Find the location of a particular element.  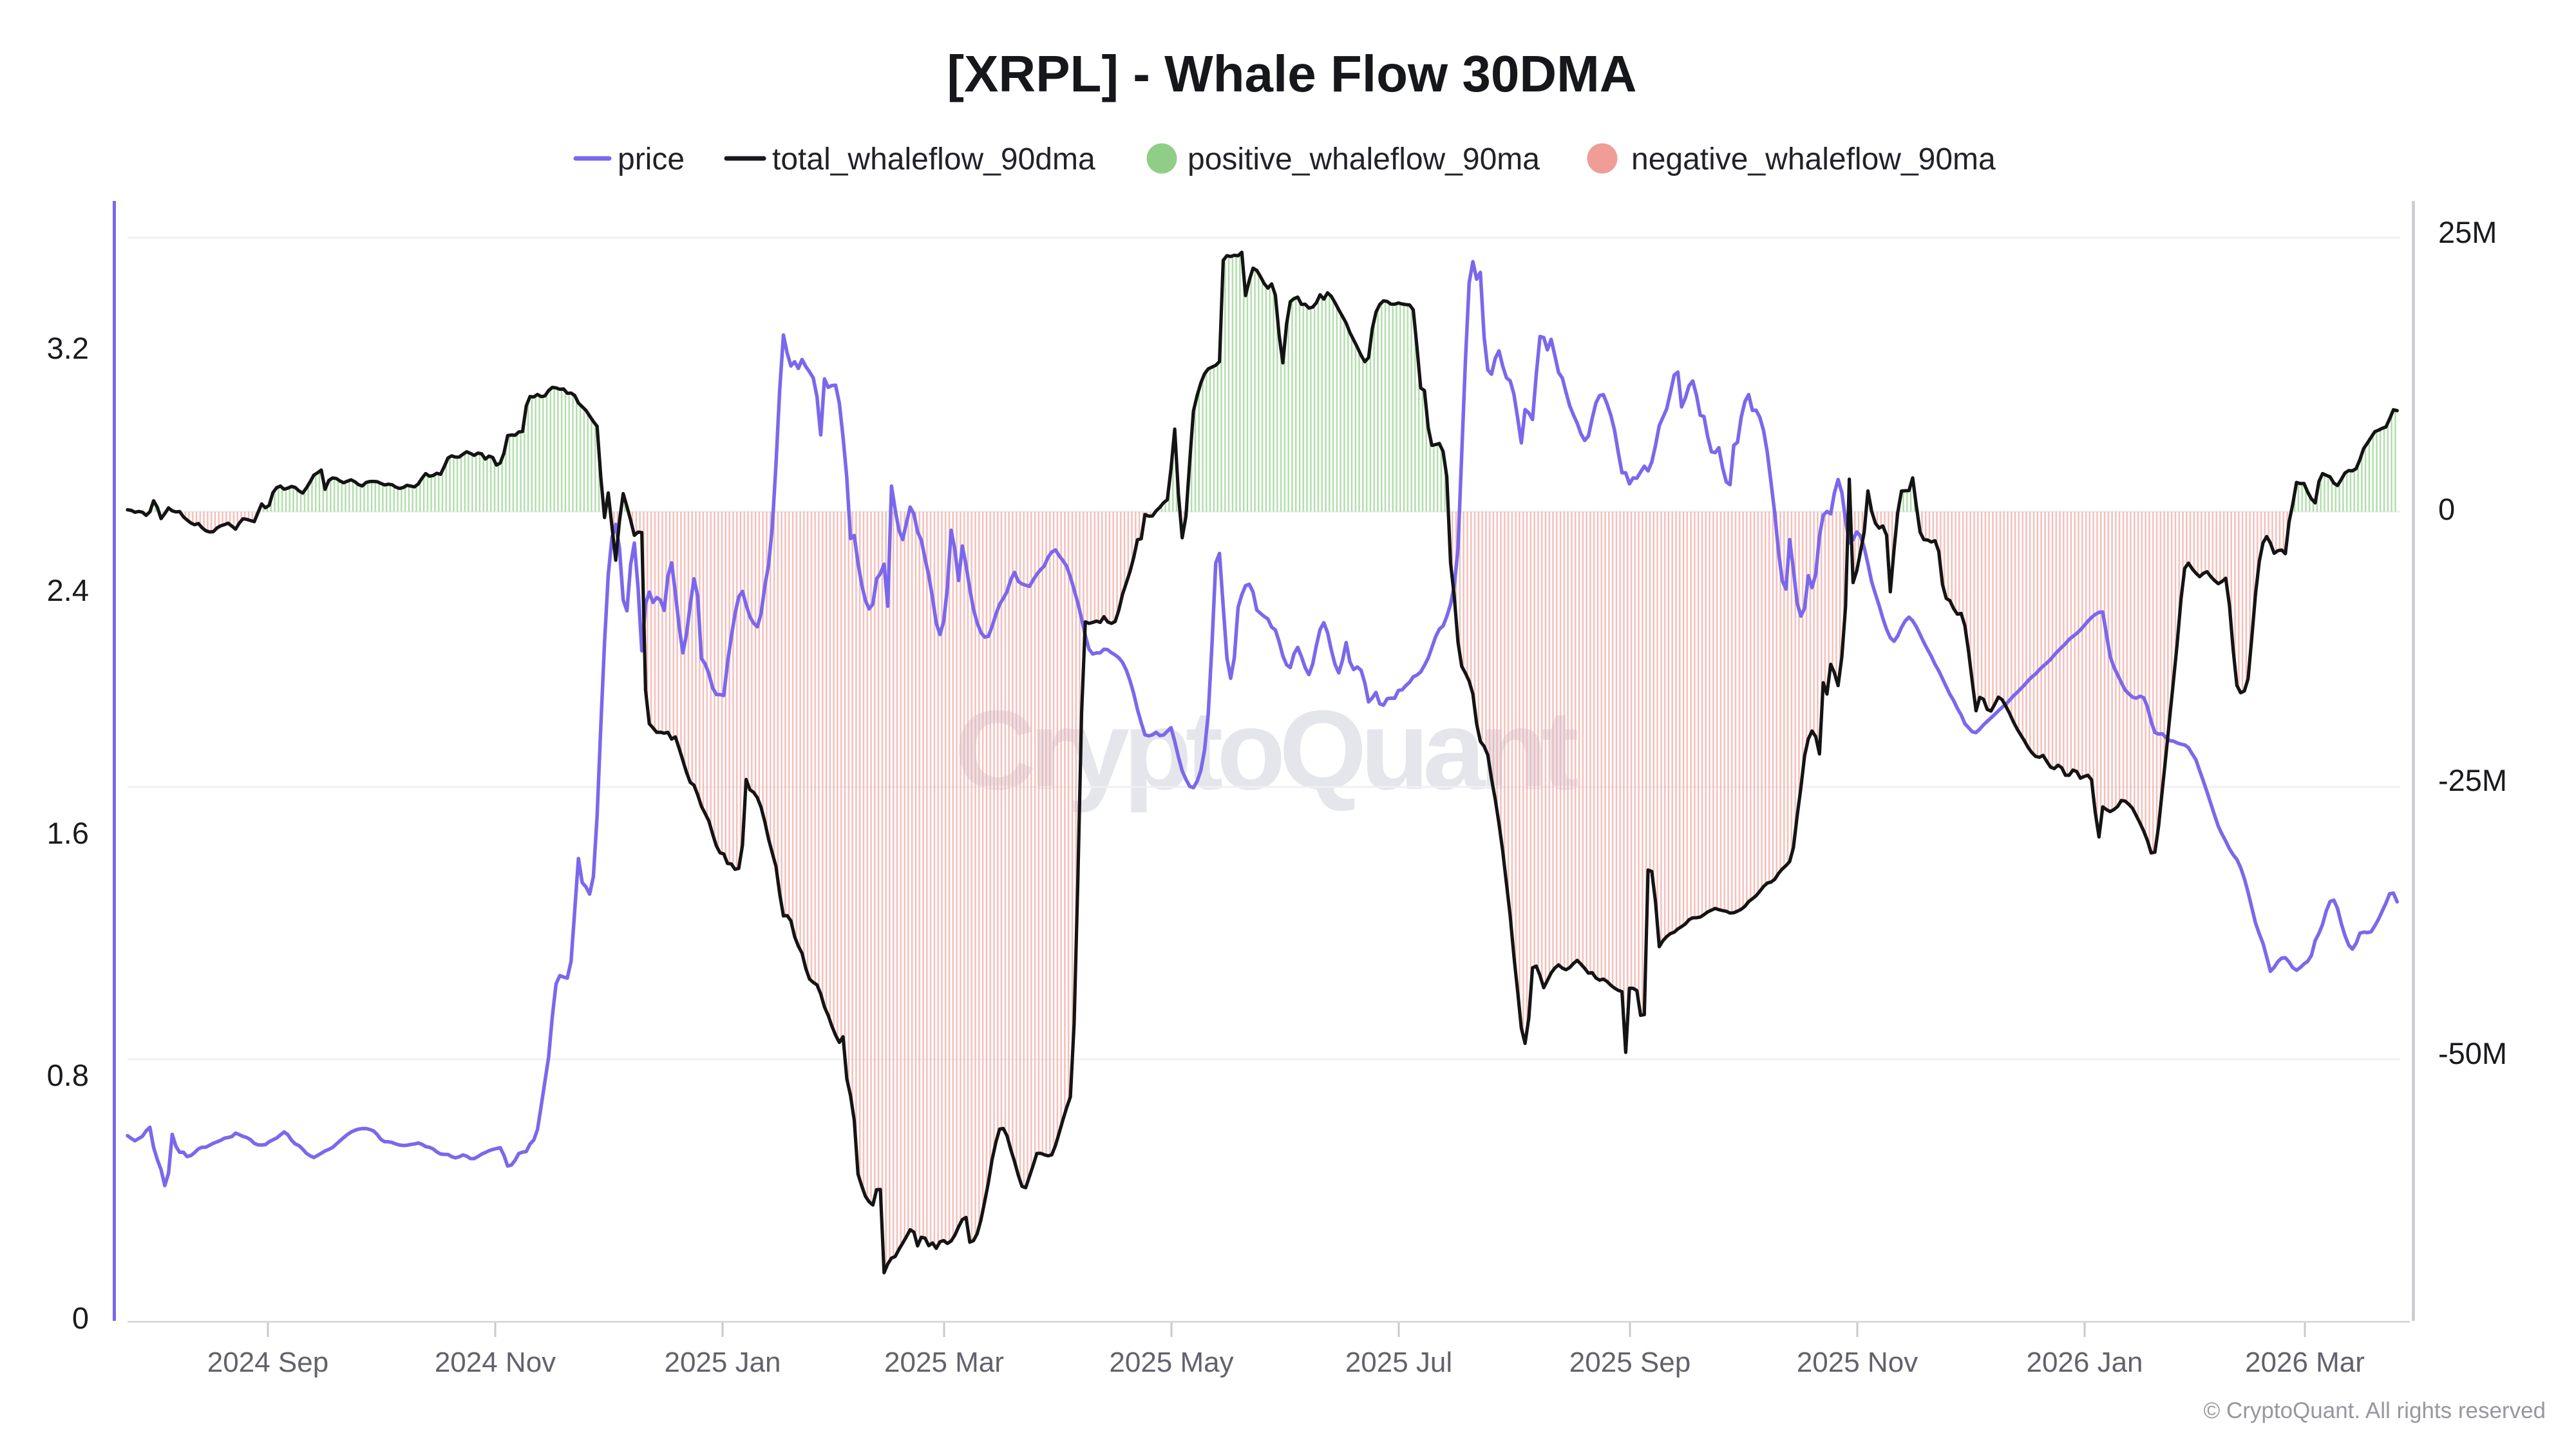

svg-text: 3.2 is located at coordinates (68, 348).